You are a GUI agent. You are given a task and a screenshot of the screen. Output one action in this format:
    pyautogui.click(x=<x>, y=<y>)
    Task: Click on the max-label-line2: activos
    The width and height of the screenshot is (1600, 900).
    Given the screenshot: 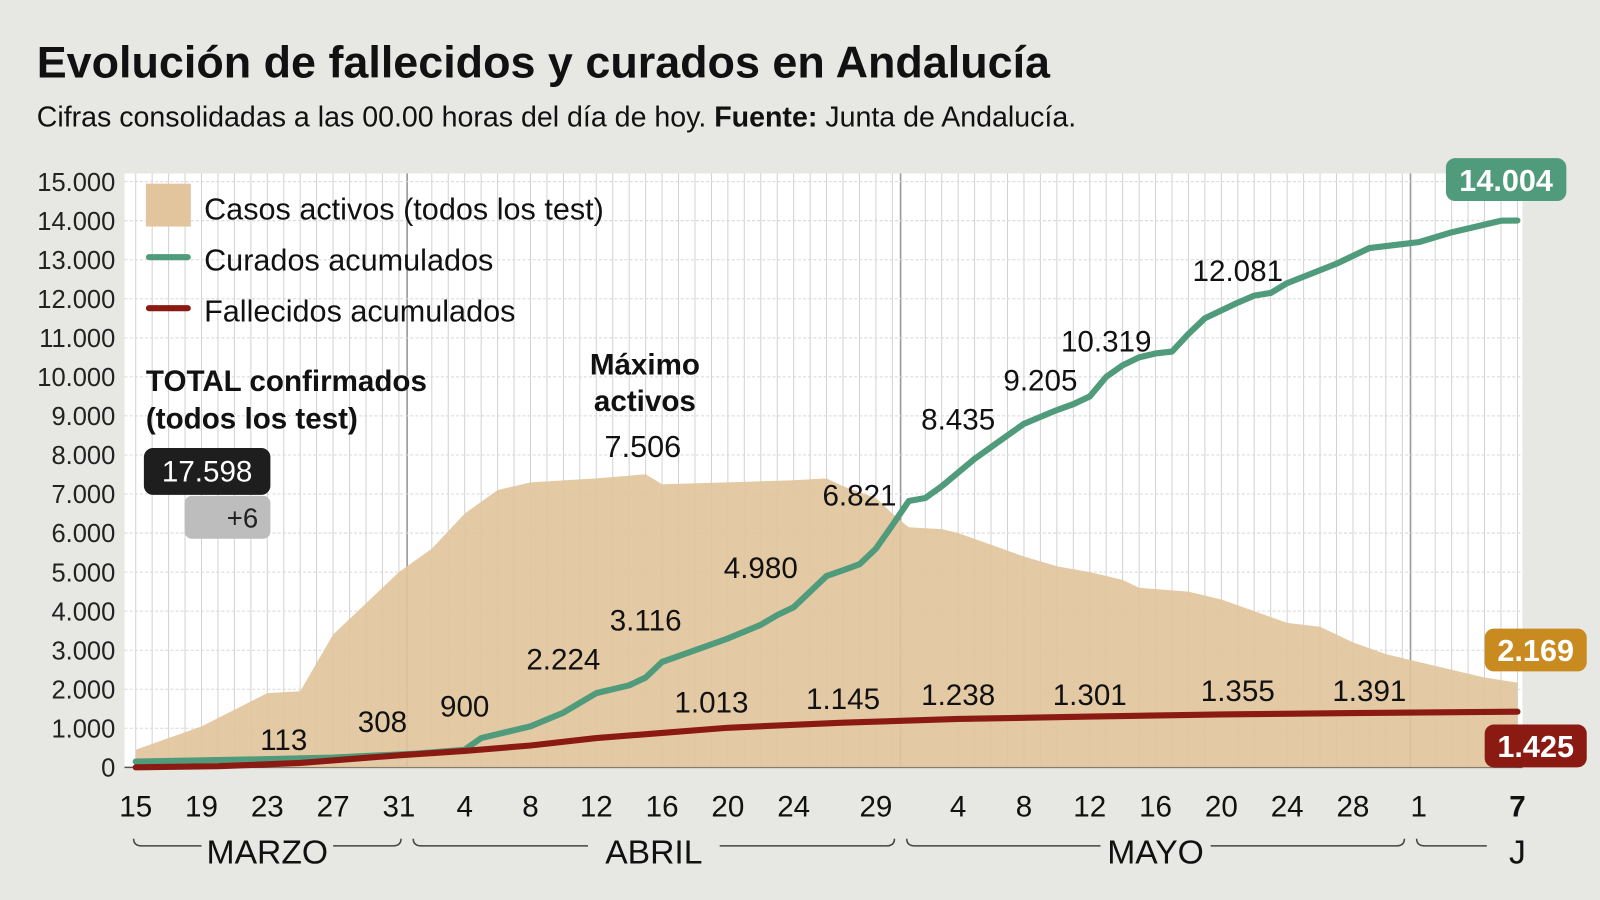 What is the action you would take?
    pyautogui.click(x=645, y=401)
    